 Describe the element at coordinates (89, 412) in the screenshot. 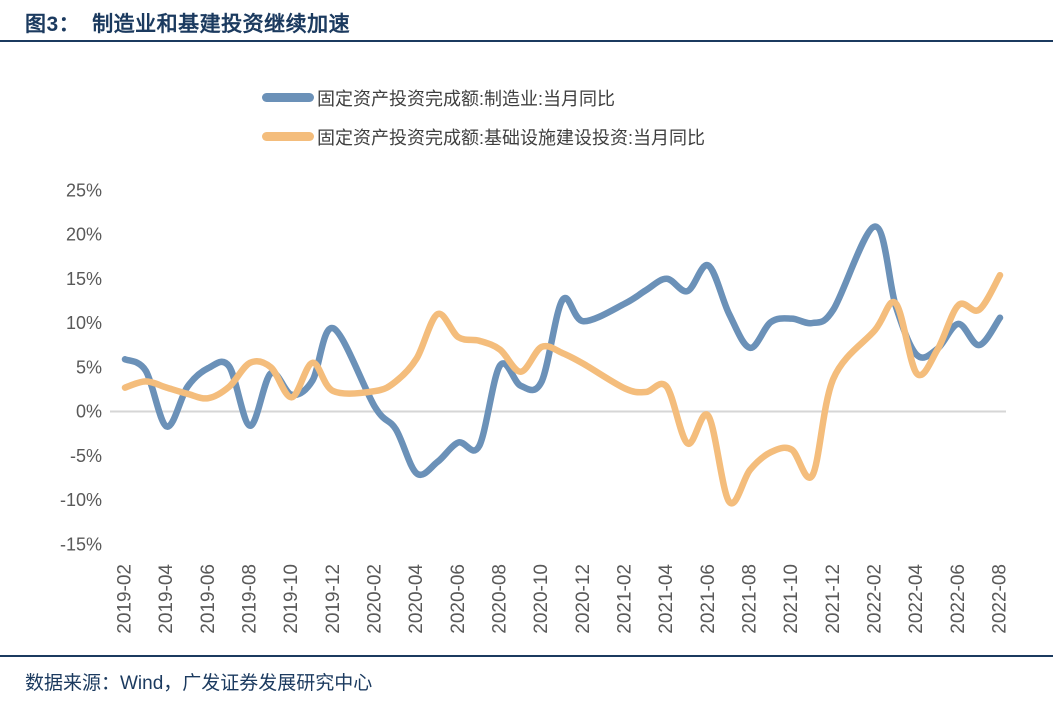

I see `y-axis-tick-label: 0%` at that location.